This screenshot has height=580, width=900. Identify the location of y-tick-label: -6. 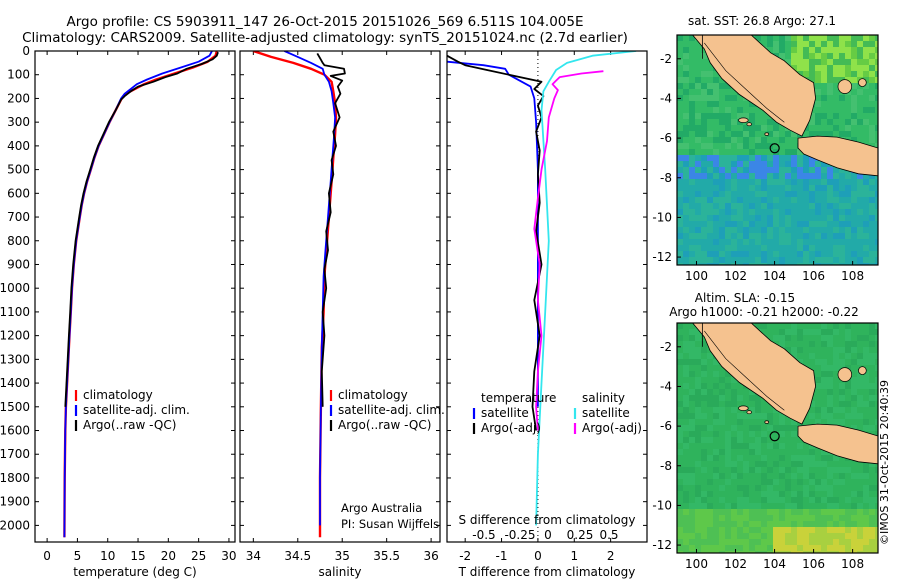
(666, 138).